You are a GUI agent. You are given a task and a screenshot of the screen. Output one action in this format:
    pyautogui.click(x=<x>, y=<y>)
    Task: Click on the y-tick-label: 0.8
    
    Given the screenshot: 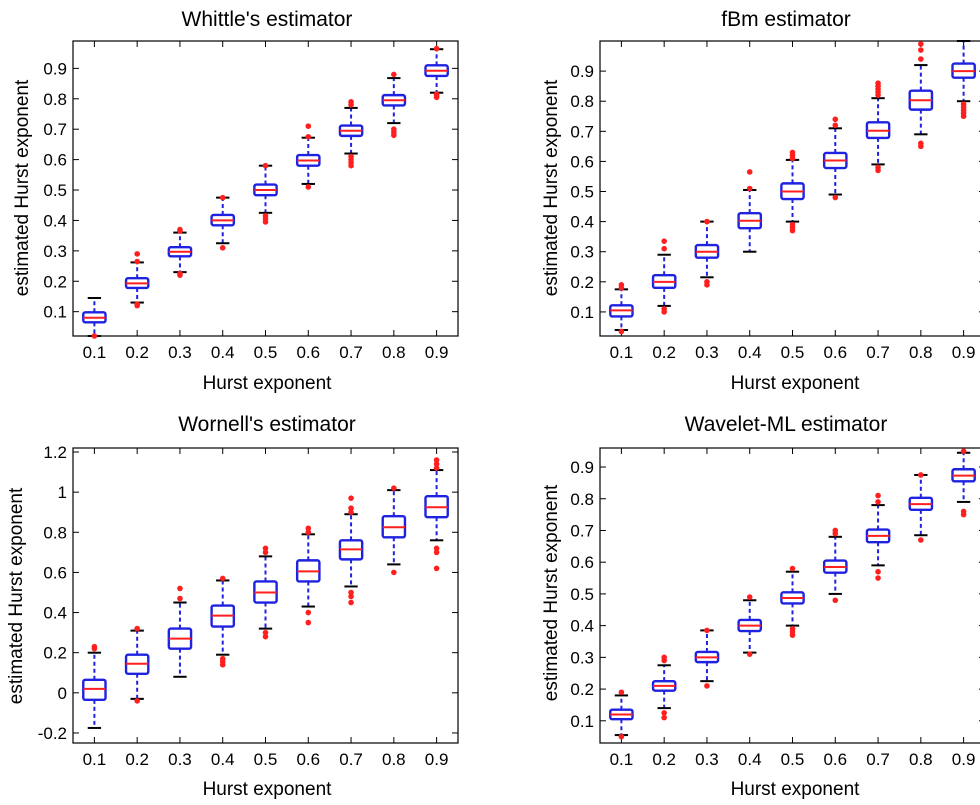 What is the action you would take?
    pyautogui.click(x=55, y=99)
    